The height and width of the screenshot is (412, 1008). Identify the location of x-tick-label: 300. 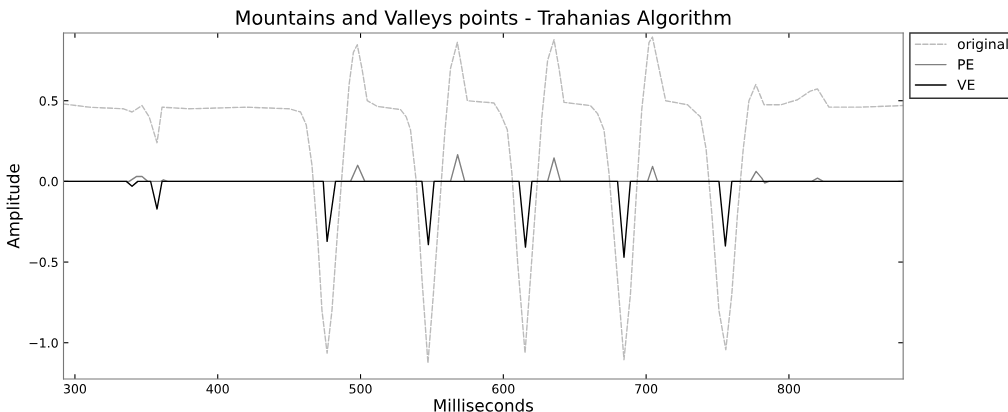
(75, 389).